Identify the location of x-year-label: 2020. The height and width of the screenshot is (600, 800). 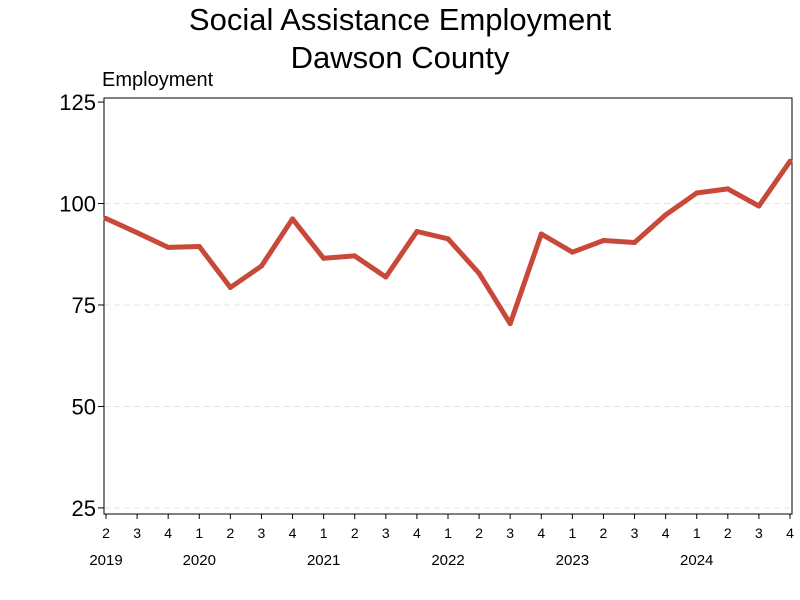
(199, 560).